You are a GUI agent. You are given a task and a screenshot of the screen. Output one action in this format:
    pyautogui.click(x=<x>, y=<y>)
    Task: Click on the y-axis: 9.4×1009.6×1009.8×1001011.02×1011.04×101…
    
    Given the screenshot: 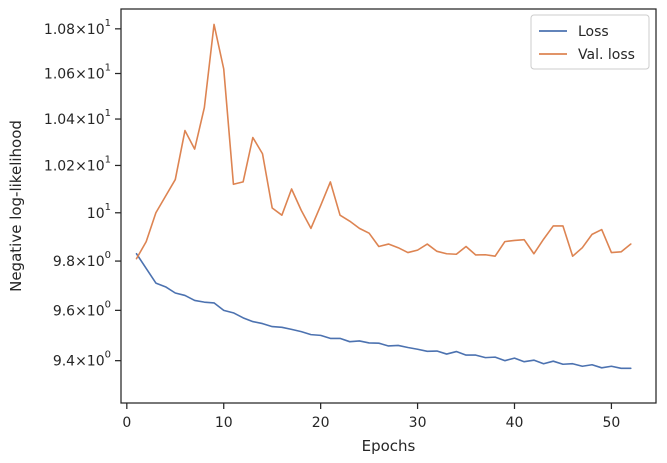 What is the action you would take?
    pyautogui.click(x=82, y=194)
    